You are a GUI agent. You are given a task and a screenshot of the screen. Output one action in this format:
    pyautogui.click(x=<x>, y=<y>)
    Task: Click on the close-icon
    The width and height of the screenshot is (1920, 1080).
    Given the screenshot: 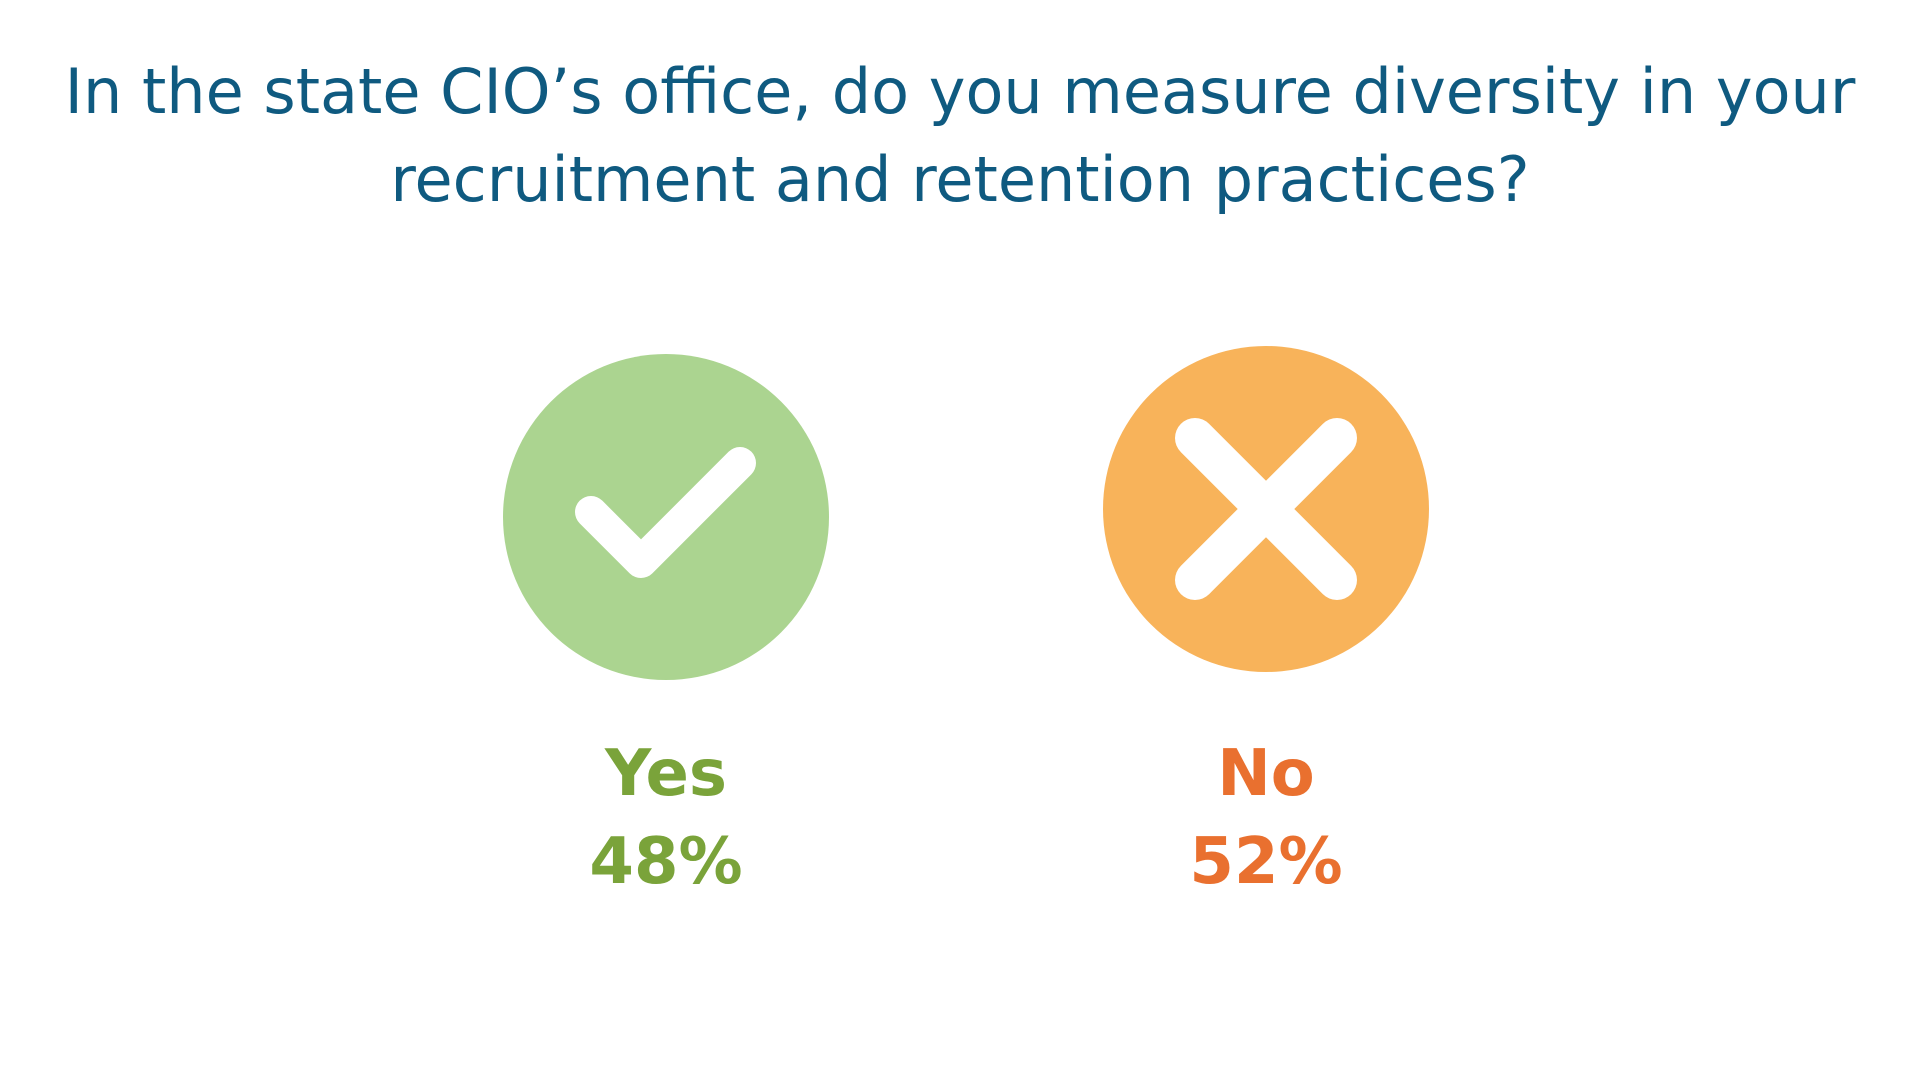 What is the action you would take?
    pyautogui.click(x=1266, y=509)
    